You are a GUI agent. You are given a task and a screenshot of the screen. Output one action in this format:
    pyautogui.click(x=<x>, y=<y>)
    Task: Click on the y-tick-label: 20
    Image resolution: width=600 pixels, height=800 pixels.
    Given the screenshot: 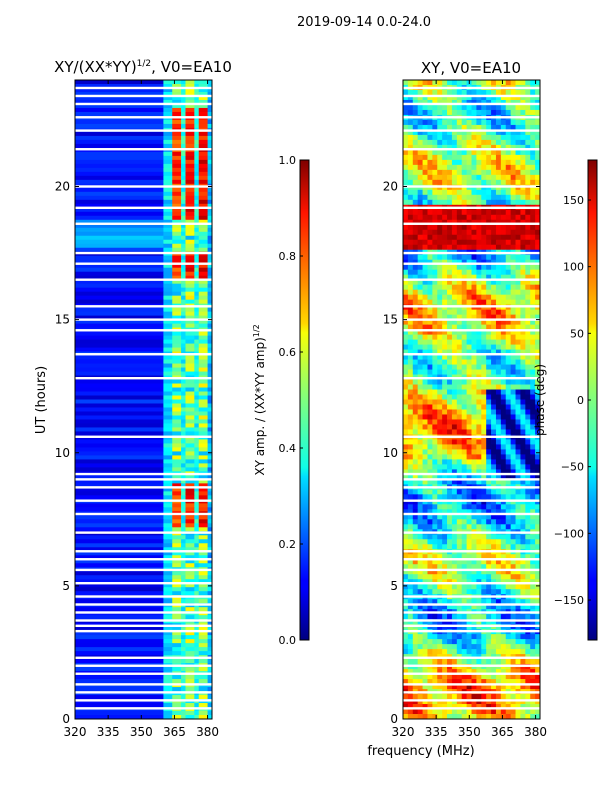 What is the action you would take?
    pyautogui.click(x=62, y=187)
    